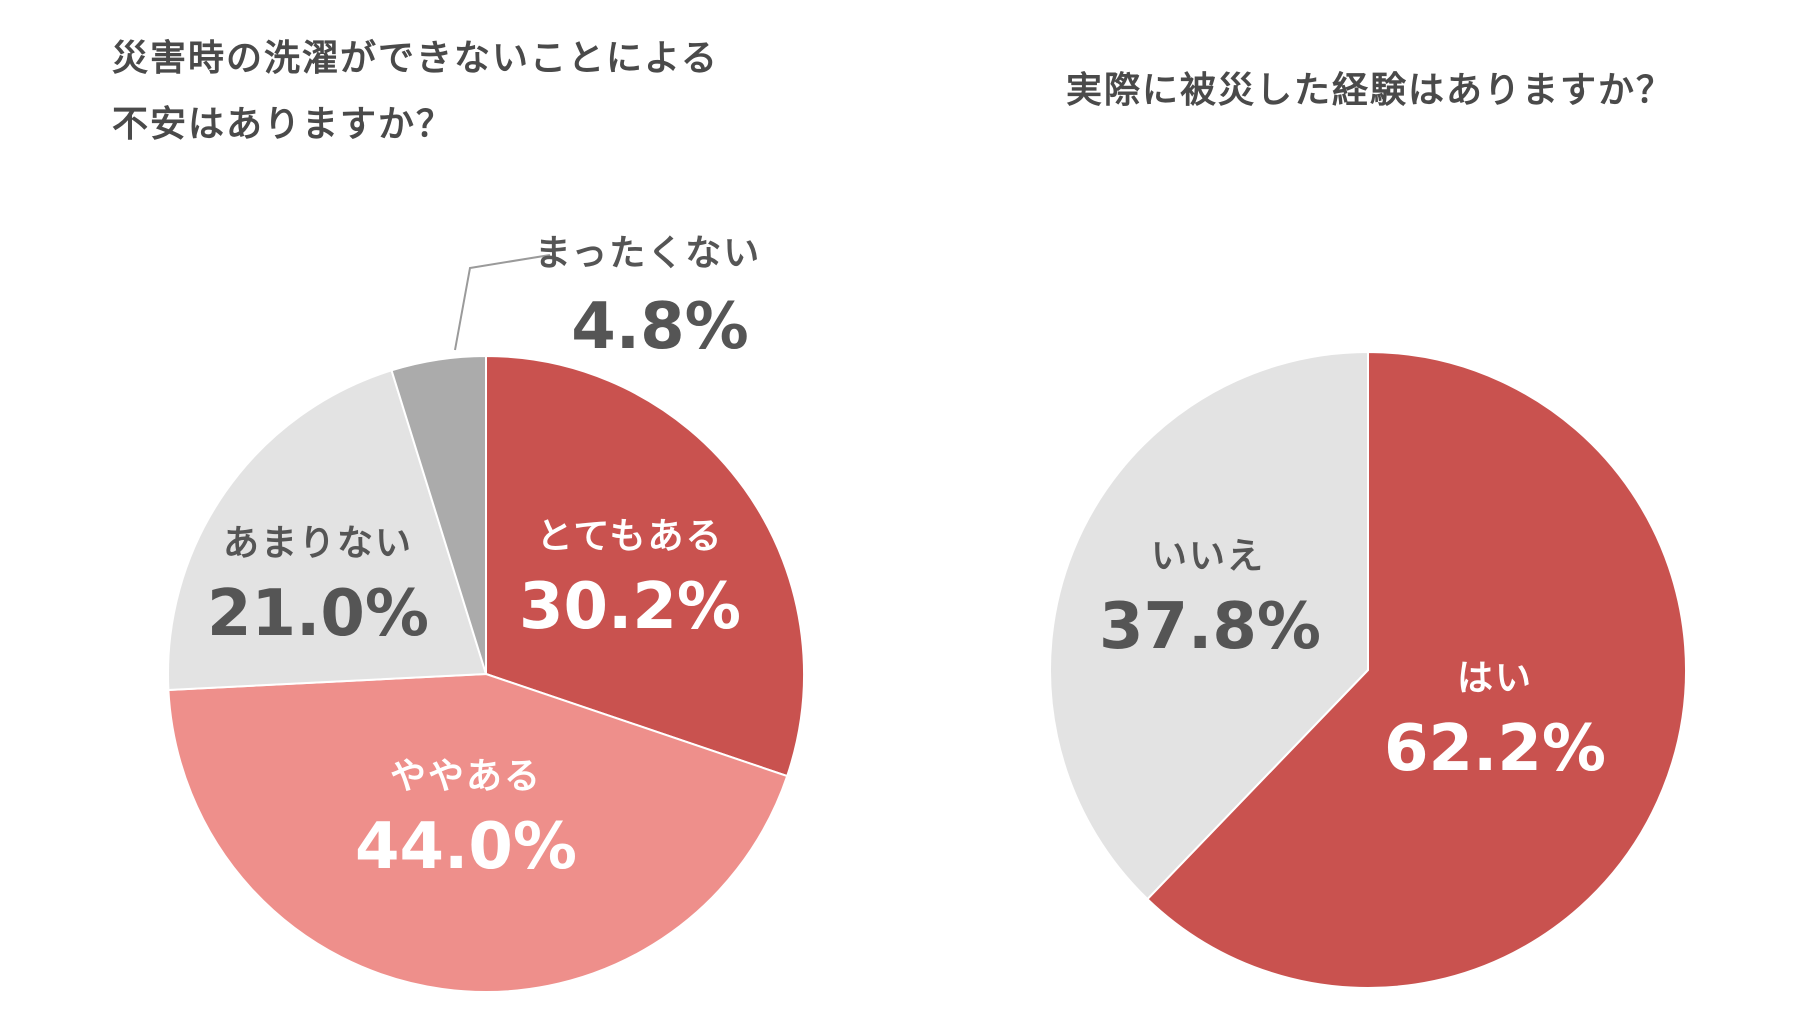 The width and height of the screenshot is (1804, 1014). What do you see at coordinates (283, 124) in the screenshot?
I see `chart-title-left-line-2: 不安はありますか？` at bounding box center [283, 124].